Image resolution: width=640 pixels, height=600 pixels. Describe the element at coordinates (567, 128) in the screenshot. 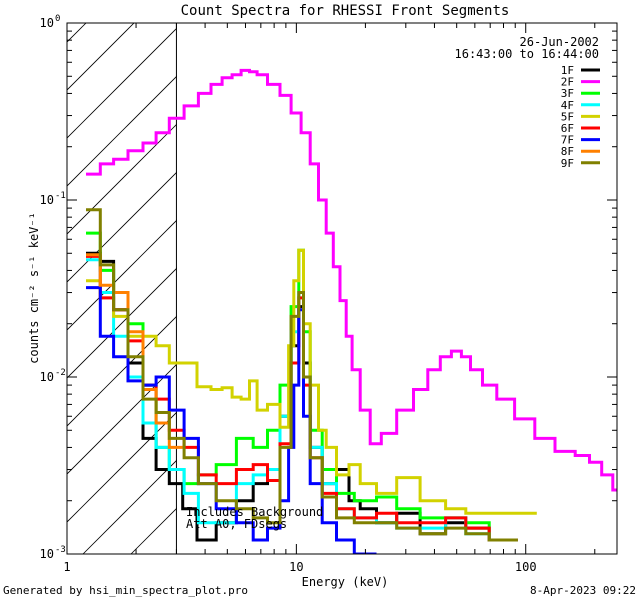

I see `legend-label-6F: 6F` at that location.